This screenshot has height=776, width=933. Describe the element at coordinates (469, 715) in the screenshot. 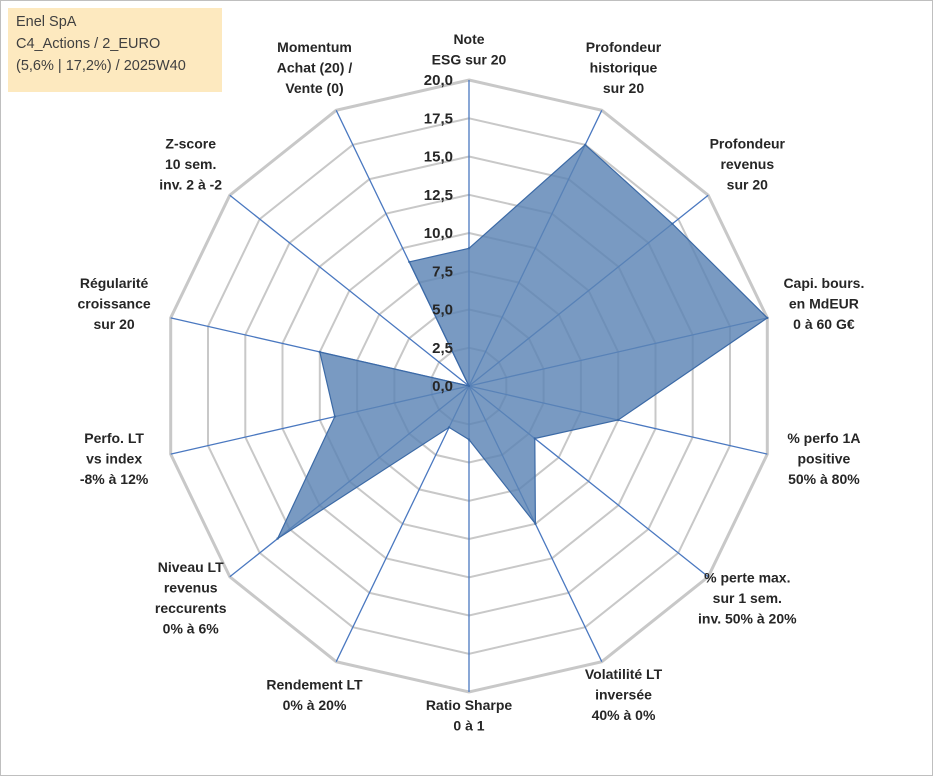

I see `category-label: Ratio Sharpe 0 à 1` at that location.